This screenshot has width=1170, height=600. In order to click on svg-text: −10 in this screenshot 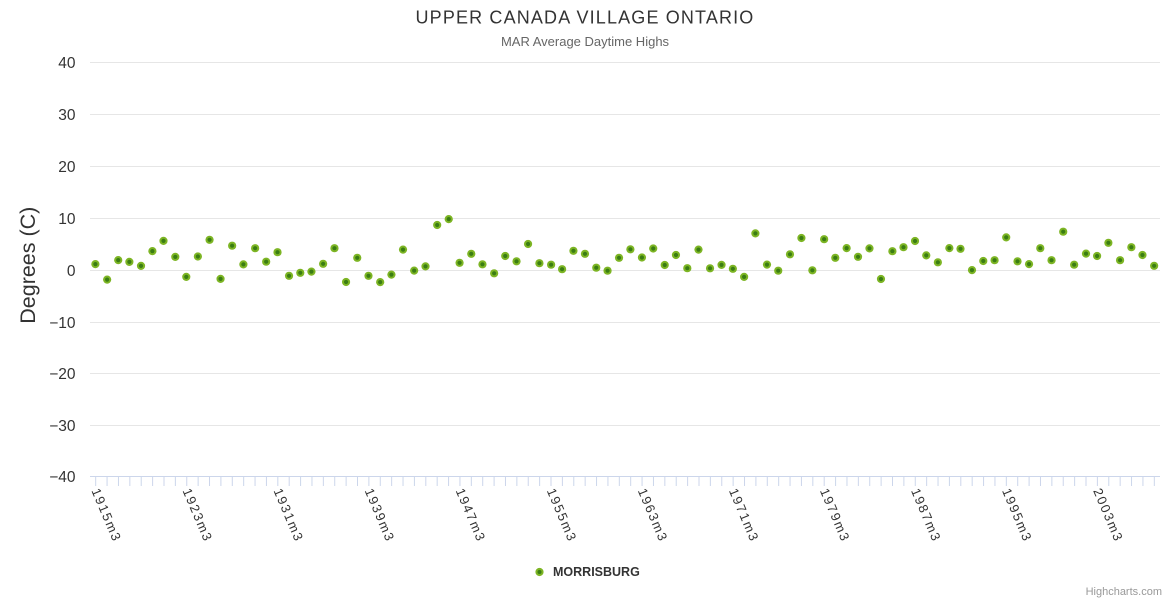, I will do `click(62, 323)`.